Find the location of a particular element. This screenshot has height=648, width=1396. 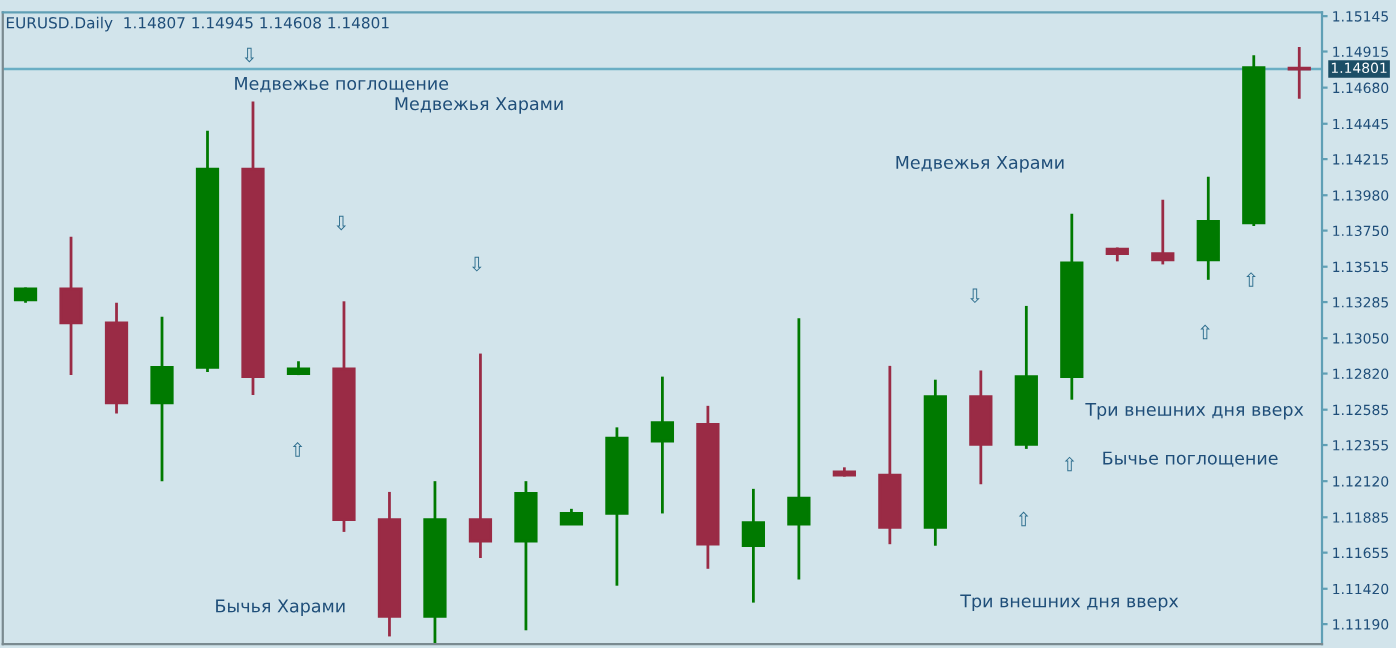

annotation: Бычье поглощение is located at coordinates (1190, 459).